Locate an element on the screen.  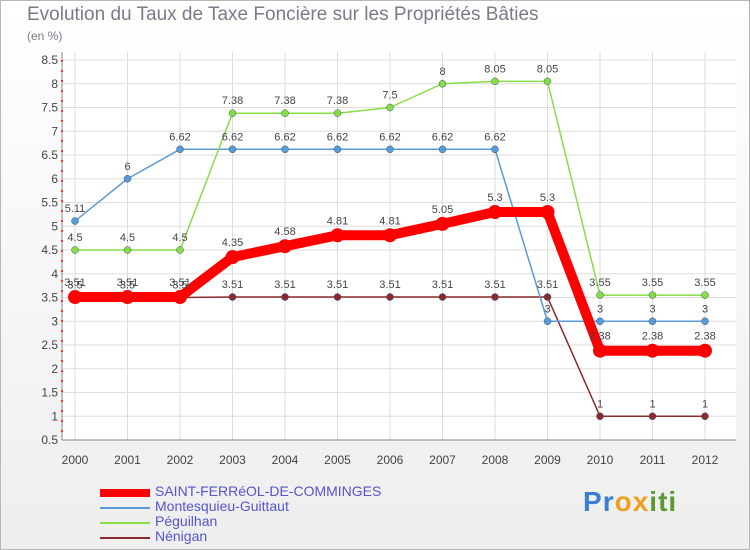
x-tick-label: 2005 is located at coordinates (337, 460).